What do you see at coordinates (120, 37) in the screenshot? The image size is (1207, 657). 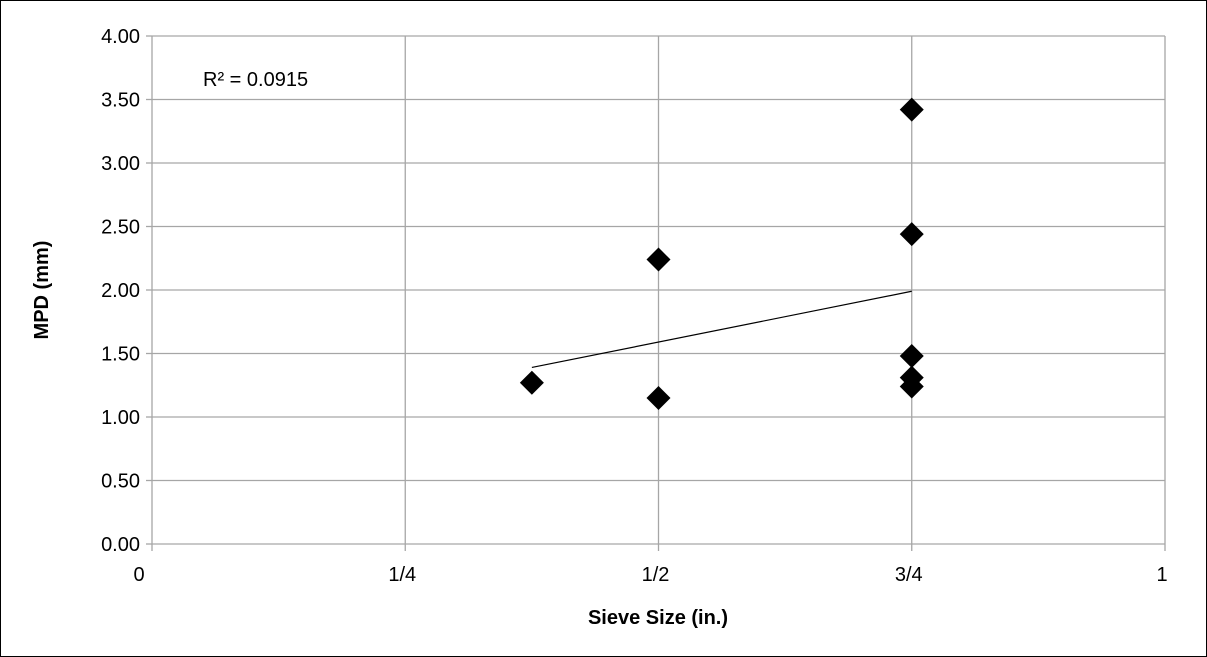 I see `y-tick-label: 4.00` at bounding box center [120, 37].